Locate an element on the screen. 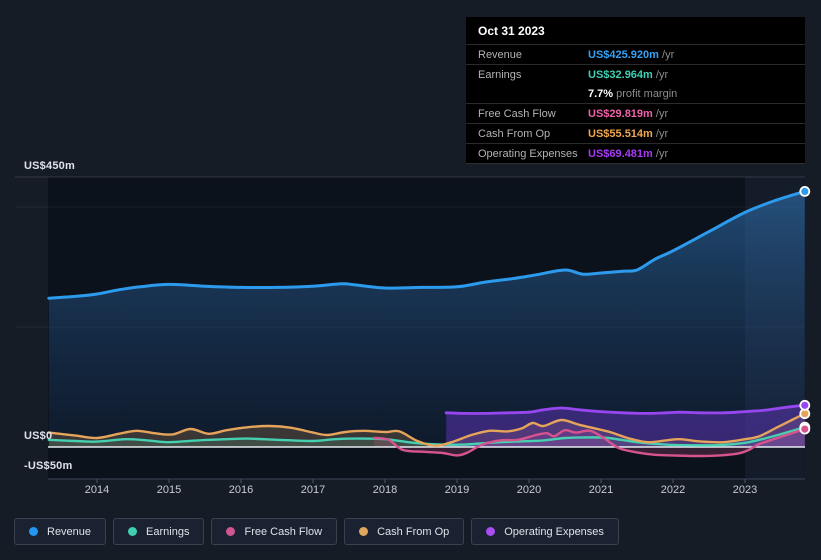 The image size is (821, 560). x-axis-label: 2021 is located at coordinates (601, 490).